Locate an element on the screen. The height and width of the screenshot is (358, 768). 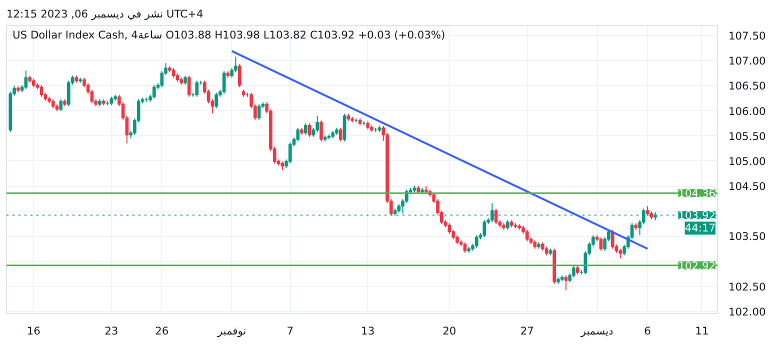
x-tick-label: 7 is located at coordinates (290, 331).